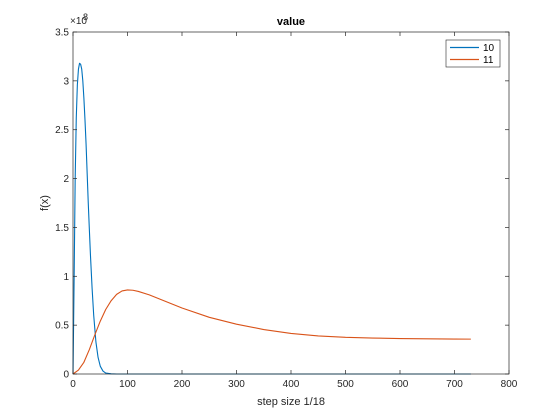  I want to click on legend: 10 11, so click(473, 53).